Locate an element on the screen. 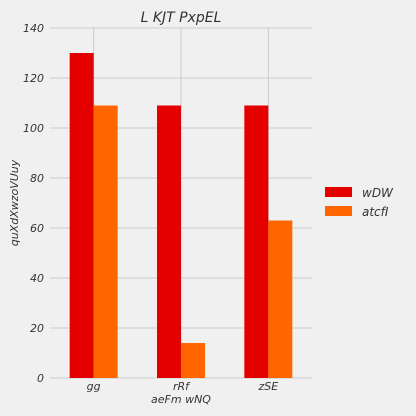 The height and width of the screenshot is (416, 416). y-tick-label: 0 is located at coordinates (40, 378).